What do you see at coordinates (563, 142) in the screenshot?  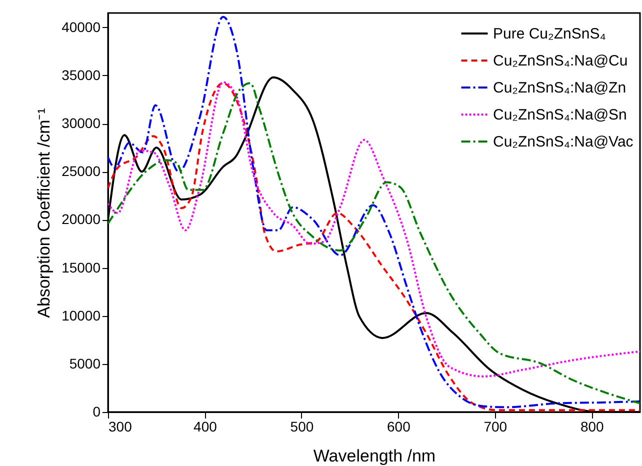 I see `legend-label: Cu₂ZnSnS₄:Na@Vac` at bounding box center [563, 142].